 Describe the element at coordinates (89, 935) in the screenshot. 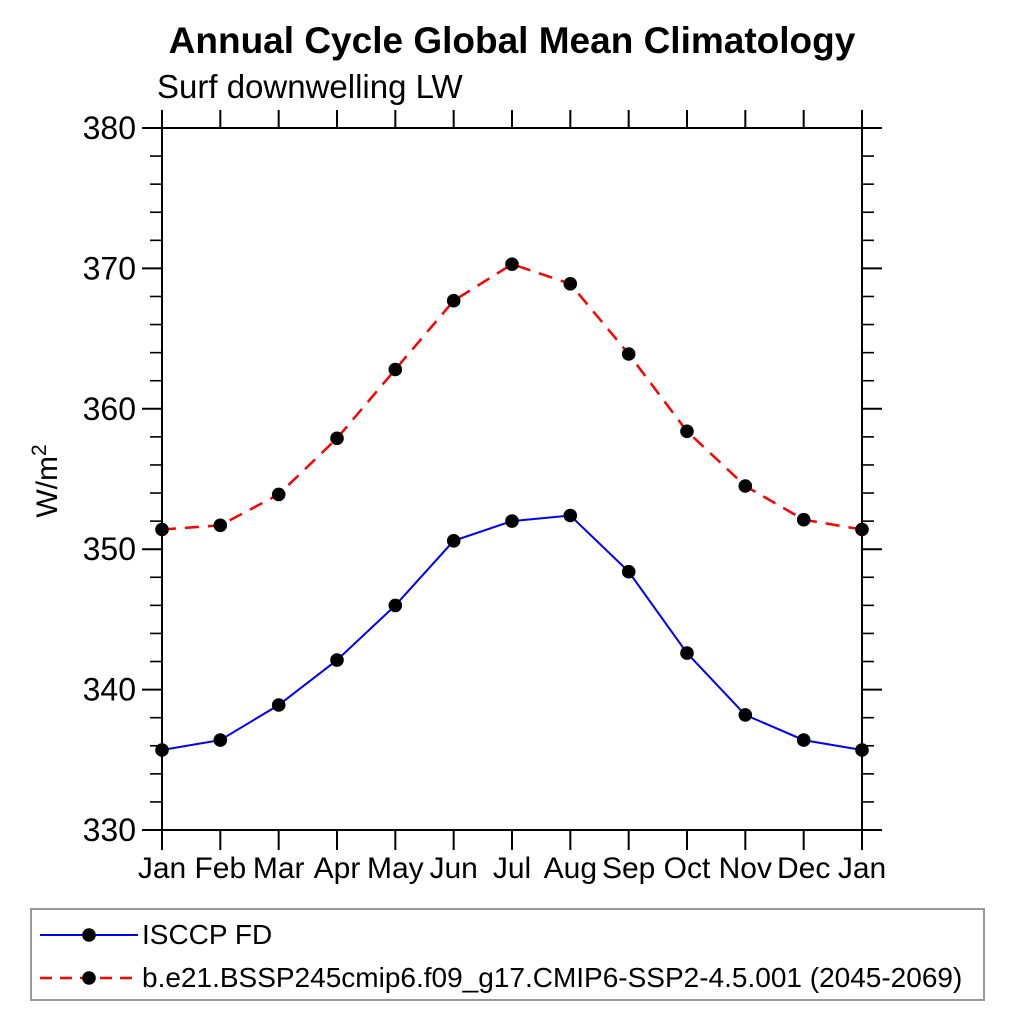

I see `legend-line-sample-isccp` at that location.